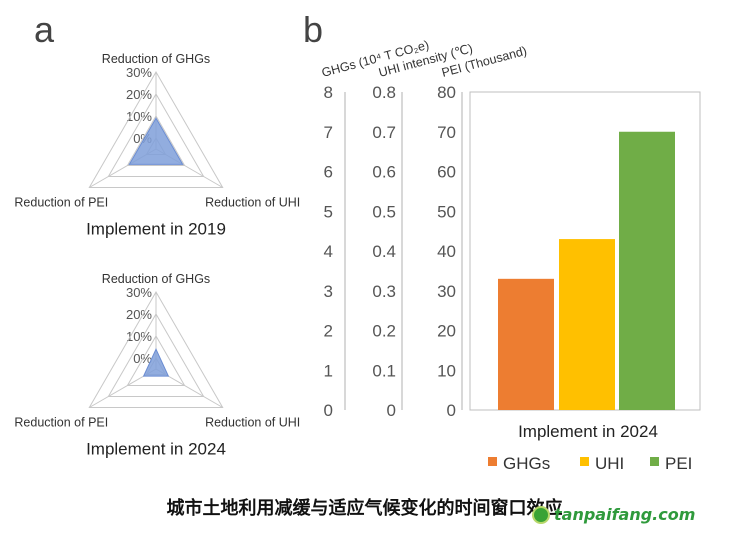 The width and height of the screenshot is (729, 536). I want to click on bar-tick-label: 70, so click(446, 132).